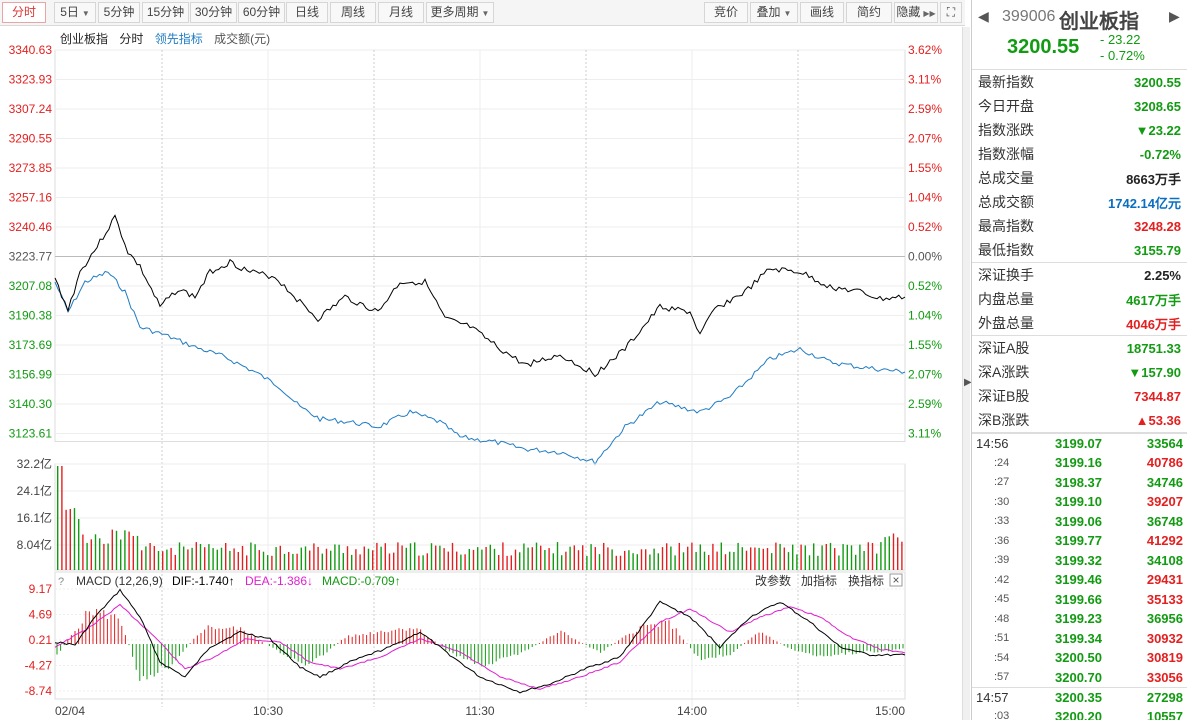 Image resolution: width=1187 pixels, height=720 pixels. I want to click on tick-time: 14:57, so click(992, 697).